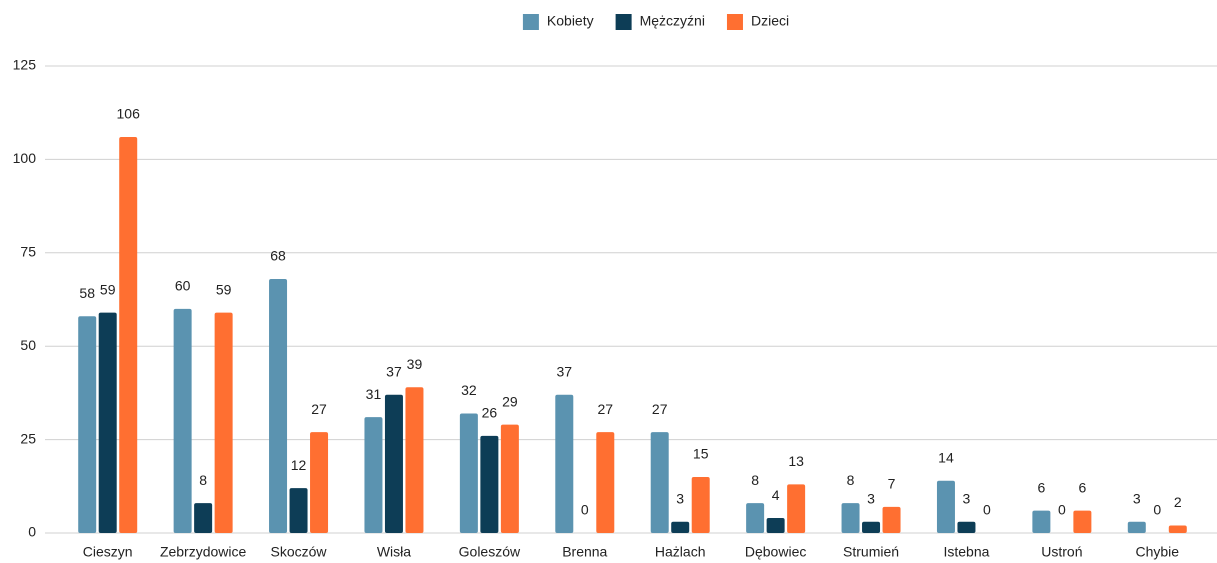 The width and height of the screenshot is (1217, 563). Describe the element at coordinates (490, 552) in the screenshot. I see `x-tick-label: Goleszów` at that location.